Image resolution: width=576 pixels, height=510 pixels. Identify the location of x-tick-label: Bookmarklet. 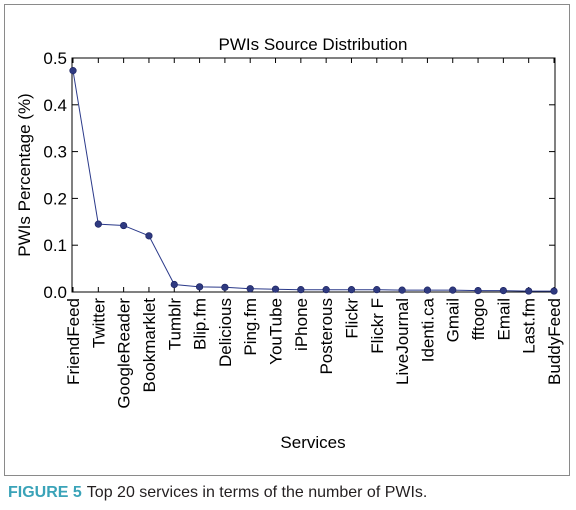
(149, 345).